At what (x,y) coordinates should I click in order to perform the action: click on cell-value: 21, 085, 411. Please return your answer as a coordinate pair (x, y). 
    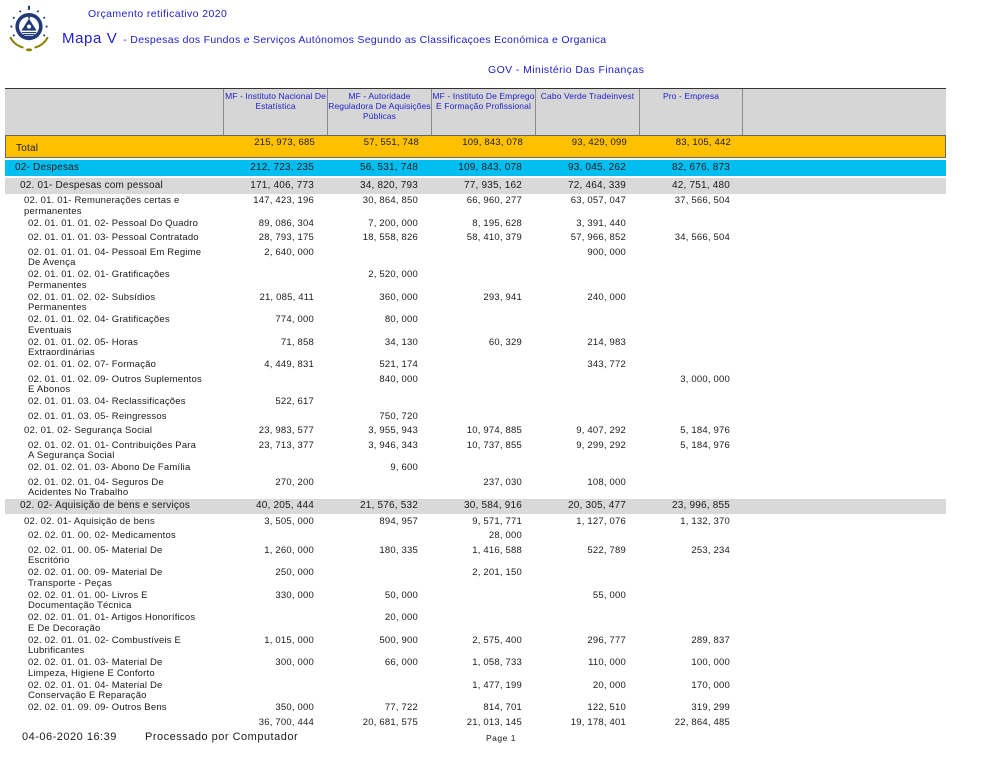
    Looking at the image, I should click on (286, 297).